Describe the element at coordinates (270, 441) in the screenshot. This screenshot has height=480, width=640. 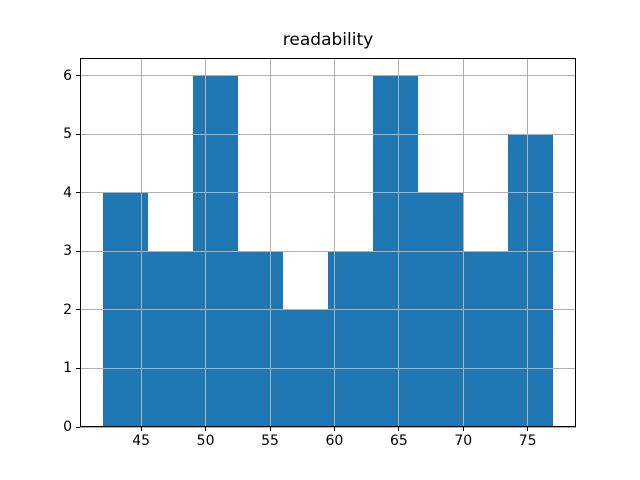
I see `x-tick-label: 55` at that location.